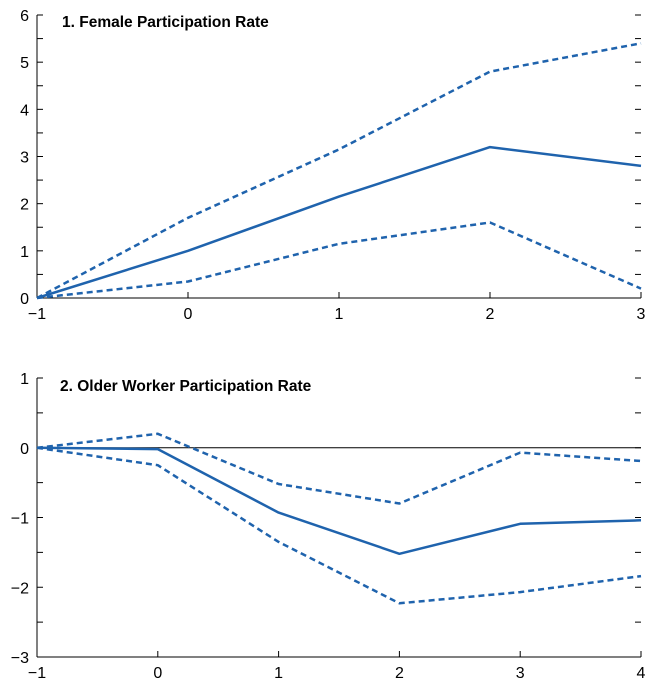  Describe the element at coordinates (186, 386) in the screenshot. I see `panel-2-title: 2. Older Worker Participation Rate` at that location.